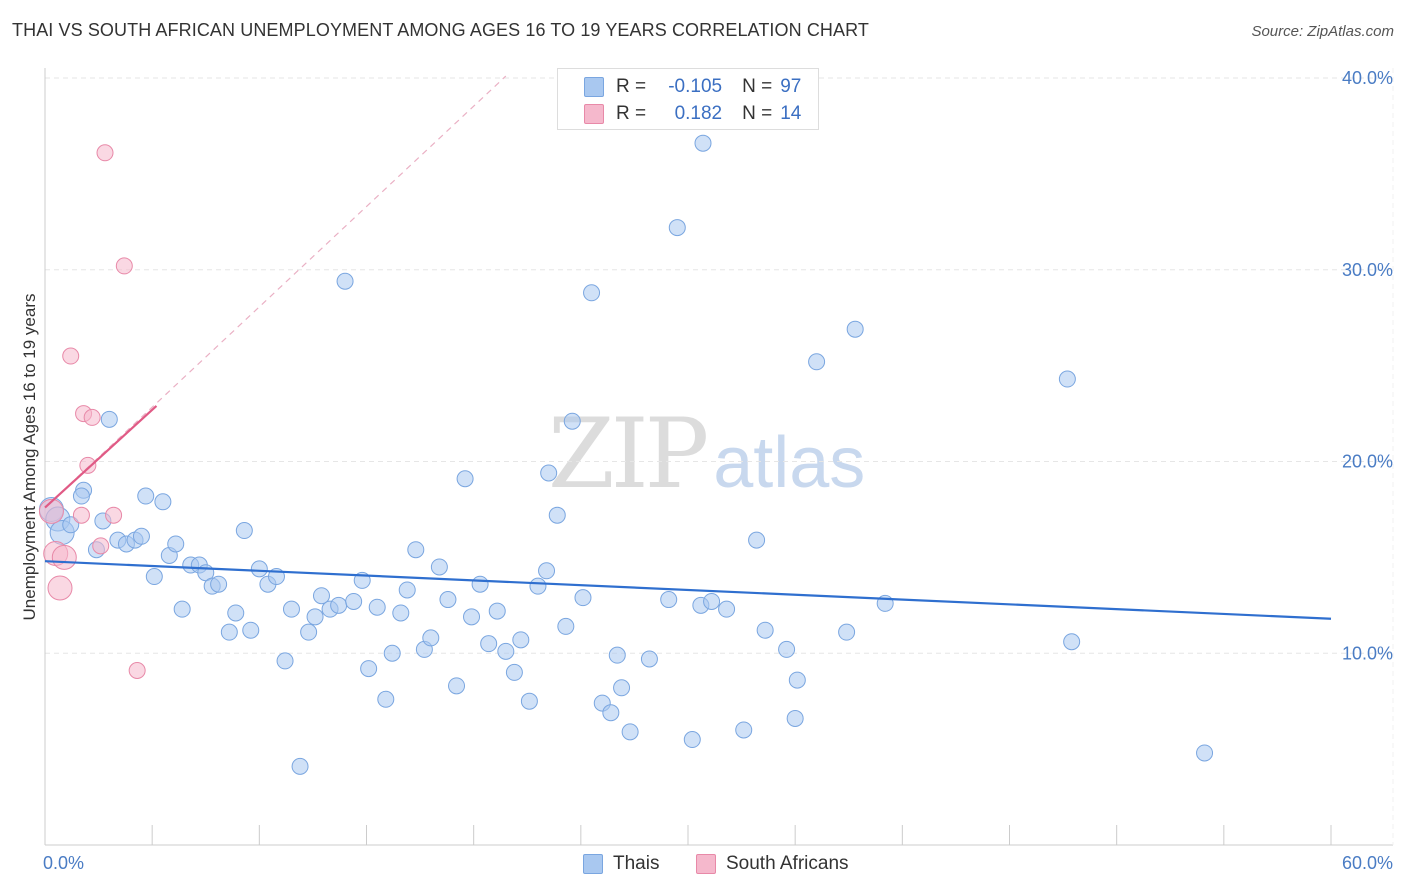 This screenshot has height=892, width=1406. Describe the element at coordinates (594, 87) in the screenshot. I see `legend-swatch-thais` at that location.